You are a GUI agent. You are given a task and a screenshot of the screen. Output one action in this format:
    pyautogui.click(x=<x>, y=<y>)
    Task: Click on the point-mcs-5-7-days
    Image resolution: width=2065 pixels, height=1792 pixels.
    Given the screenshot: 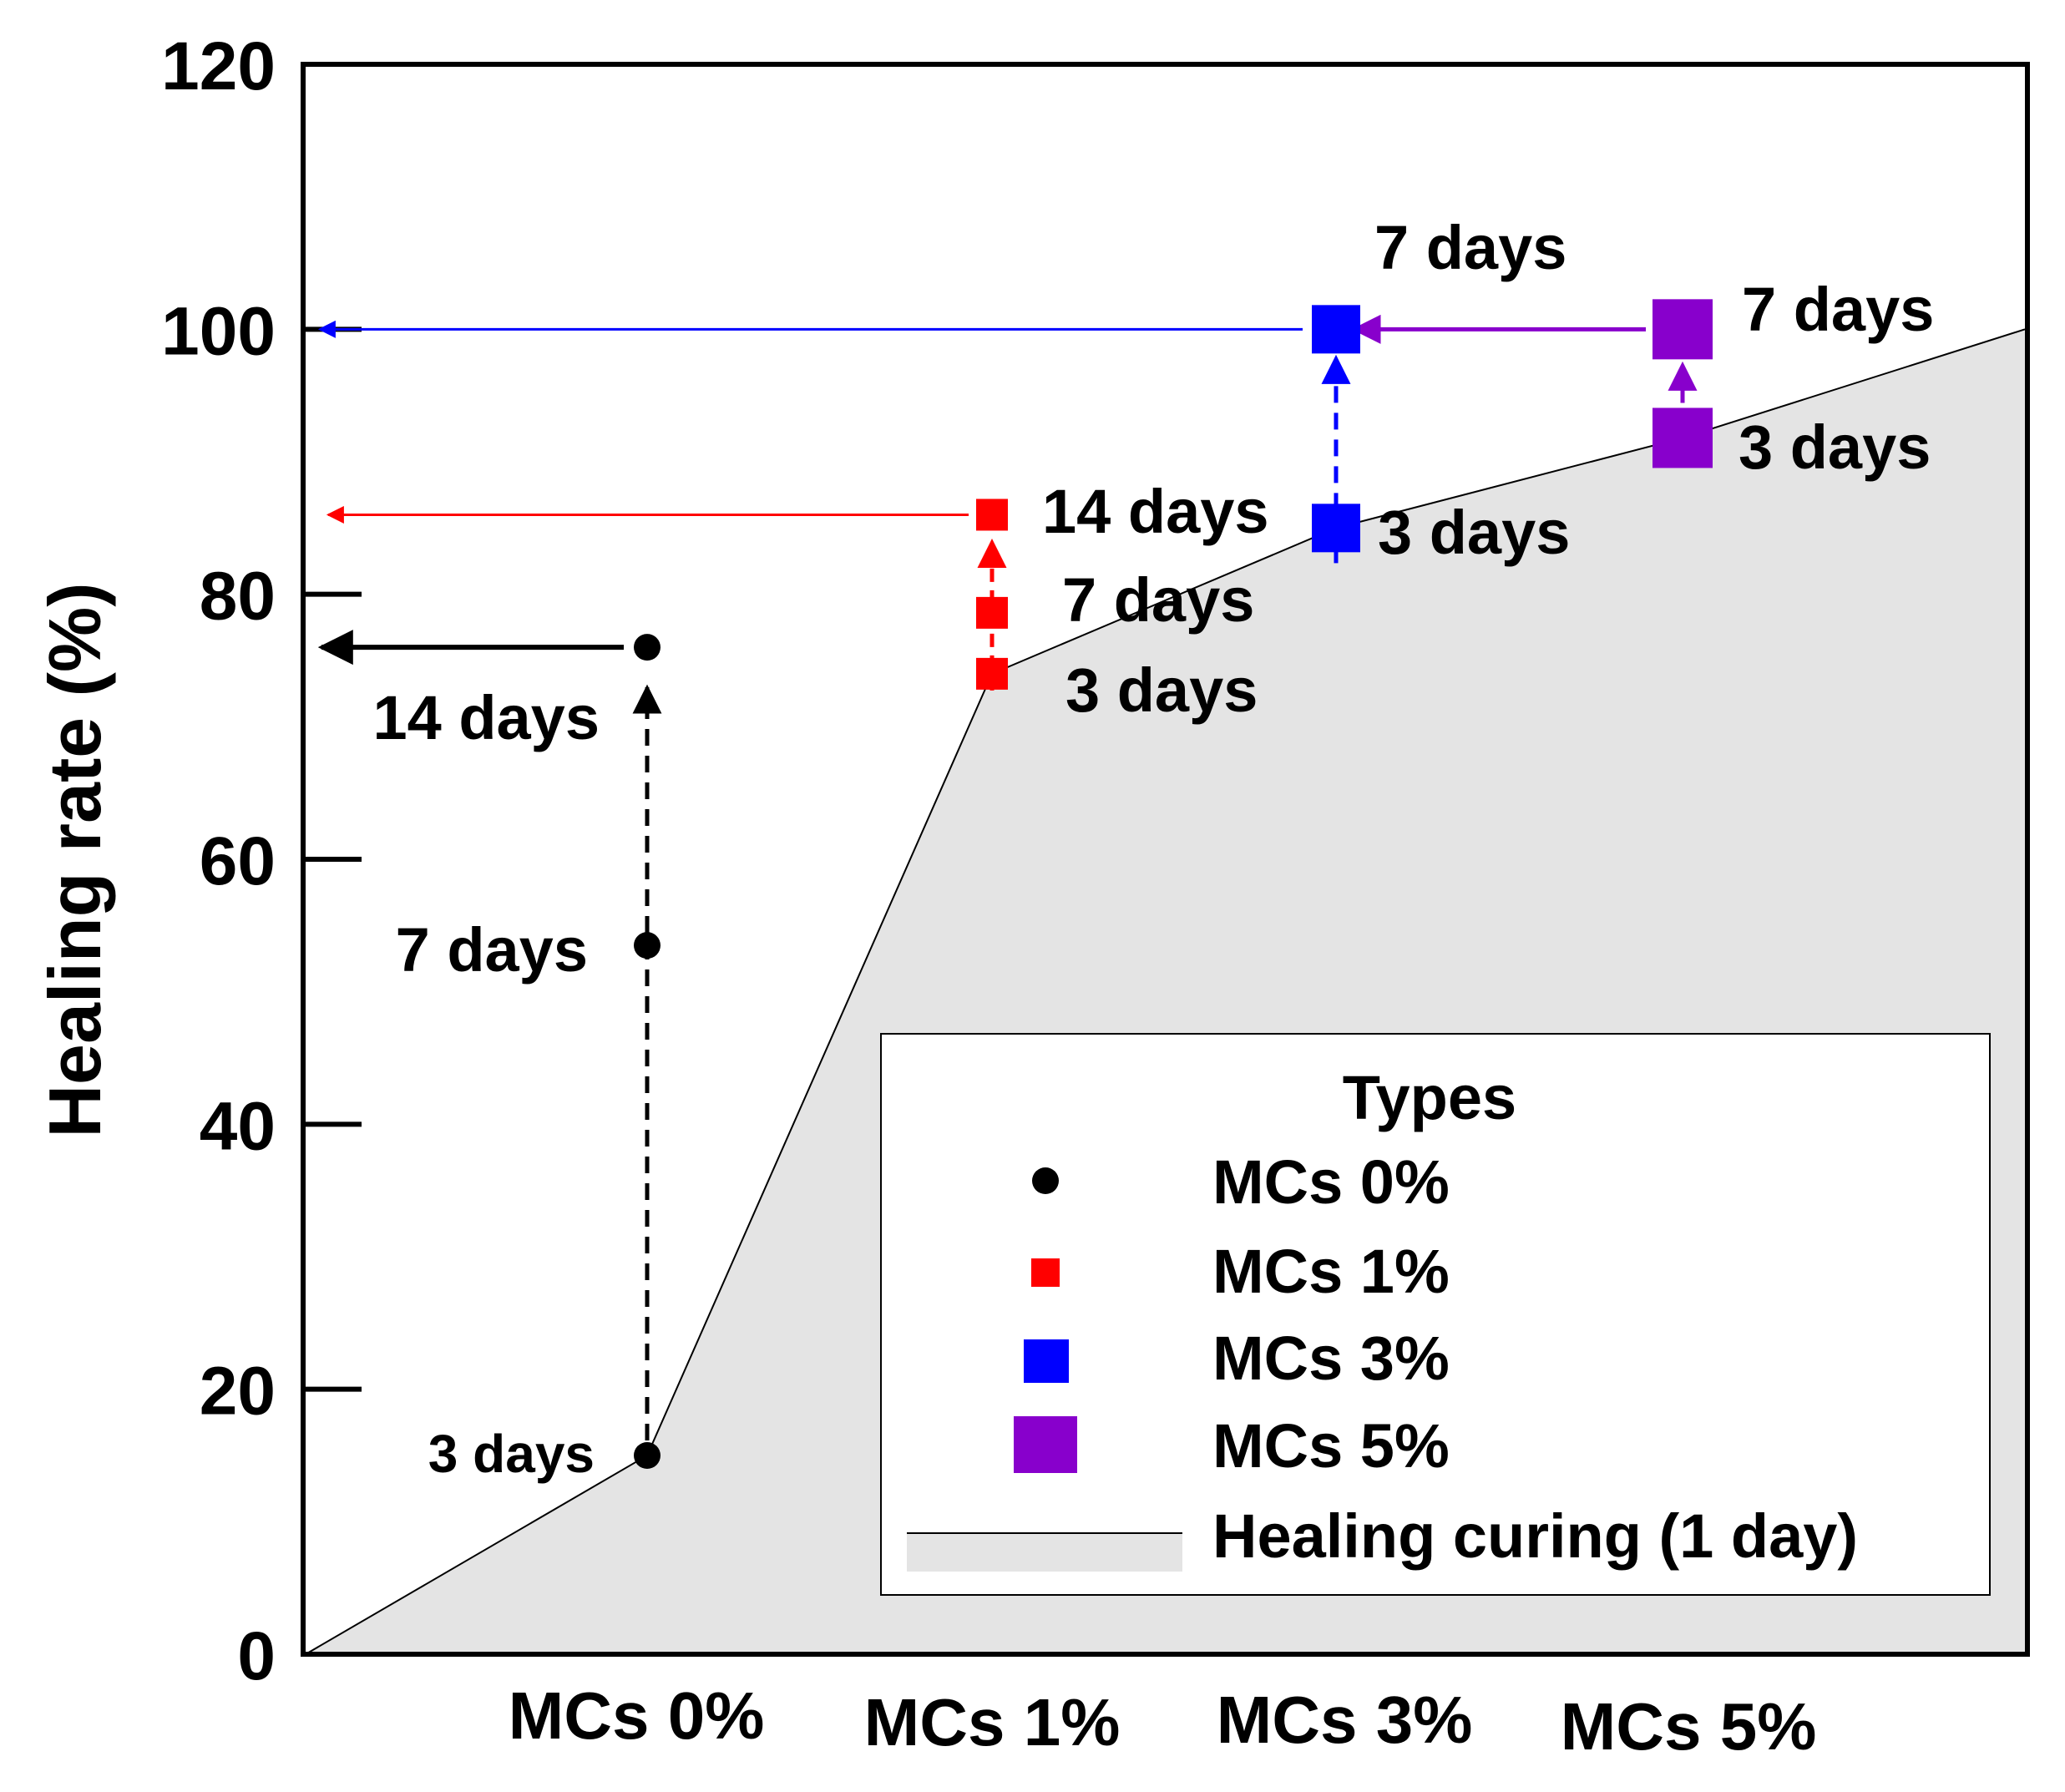 What is the action you would take?
    pyautogui.click(x=1683, y=329)
    